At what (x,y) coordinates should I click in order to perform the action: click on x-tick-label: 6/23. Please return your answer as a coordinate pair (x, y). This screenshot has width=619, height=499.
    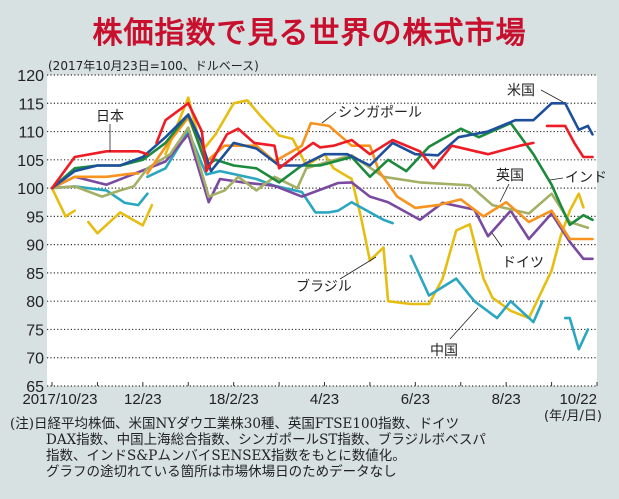
    Looking at the image, I should click on (415, 399).